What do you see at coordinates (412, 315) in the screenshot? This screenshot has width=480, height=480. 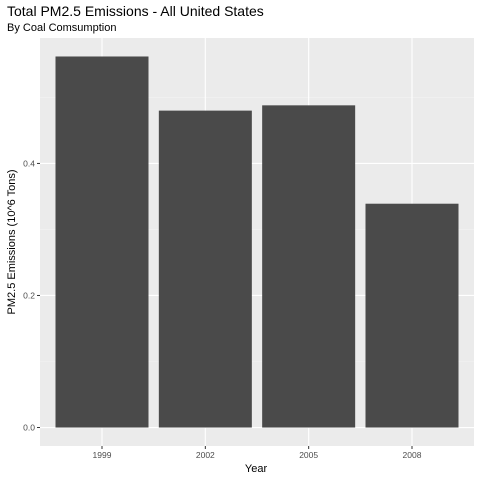 I see `bar-2008` at bounding box center [412, 315].